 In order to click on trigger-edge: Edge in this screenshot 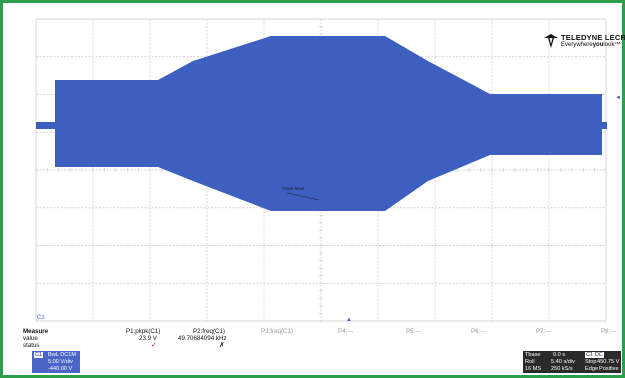, I will do `click(592, 369)`.